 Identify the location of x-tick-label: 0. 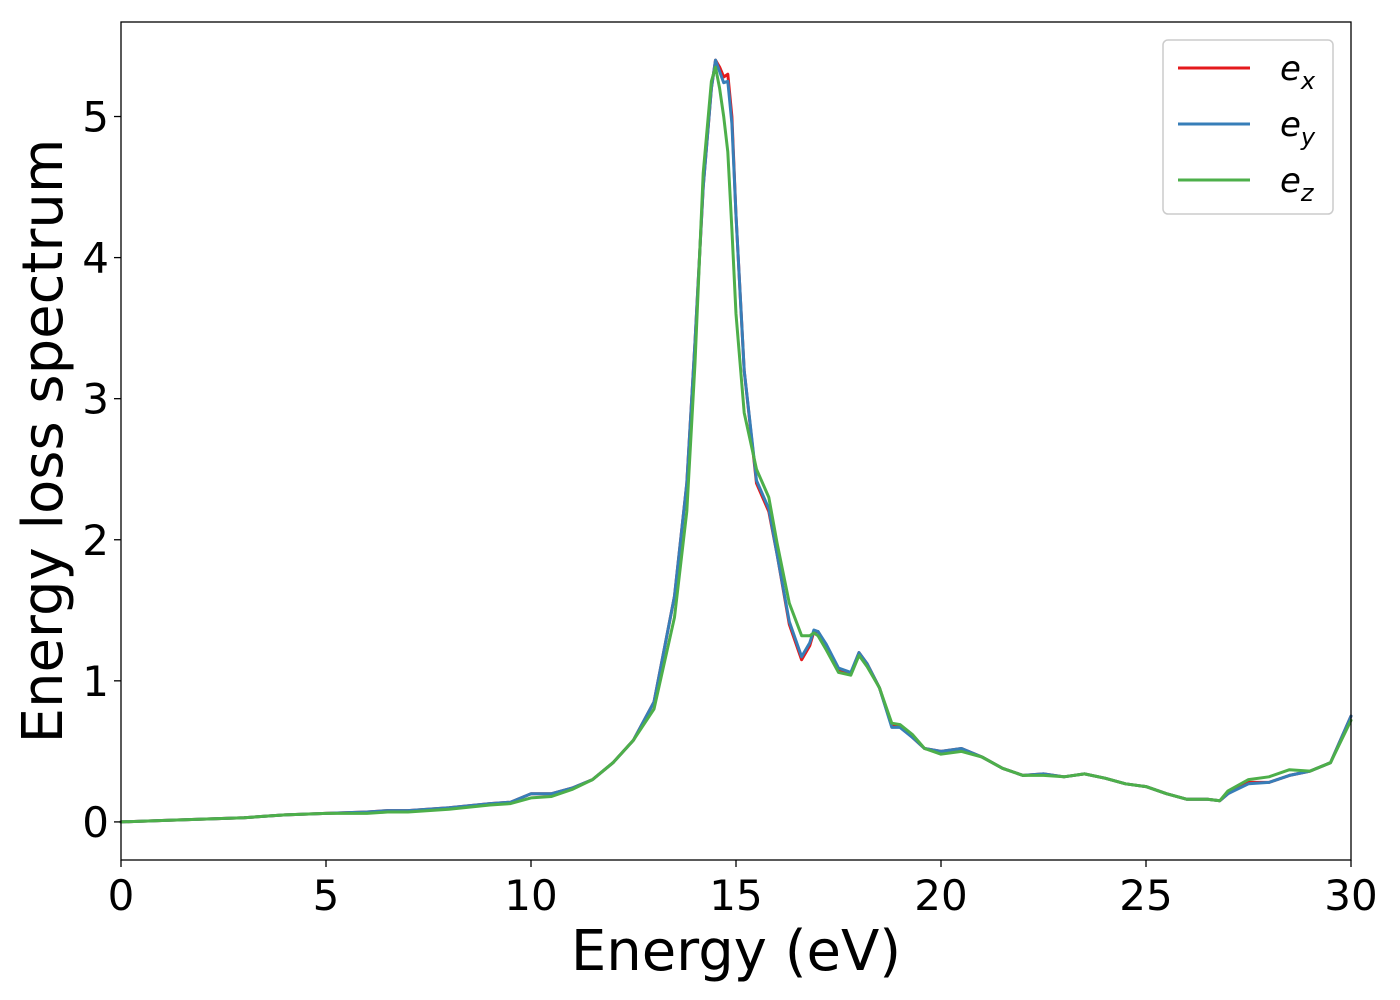
(121, 895).